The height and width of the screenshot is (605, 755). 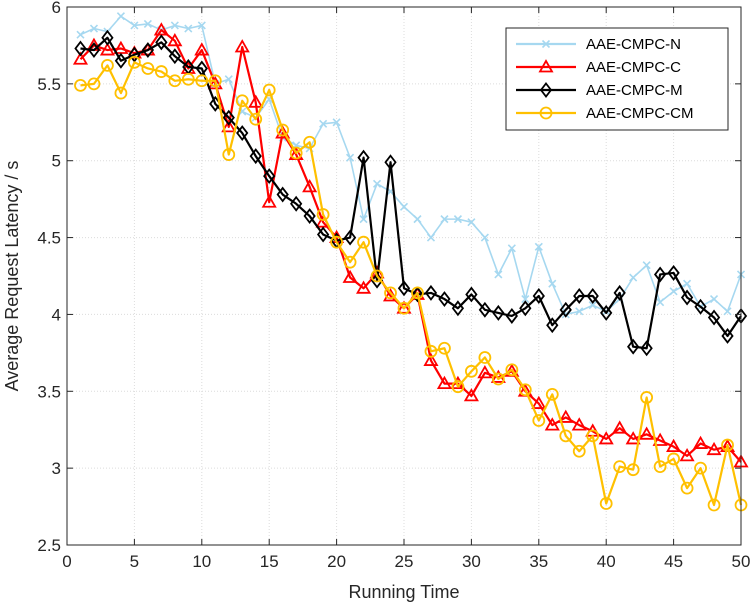 What do you see at coordinates (403, 592) in the screenshot?
I see `x-axis-title: Running Time` at bounding box center [403, 592].